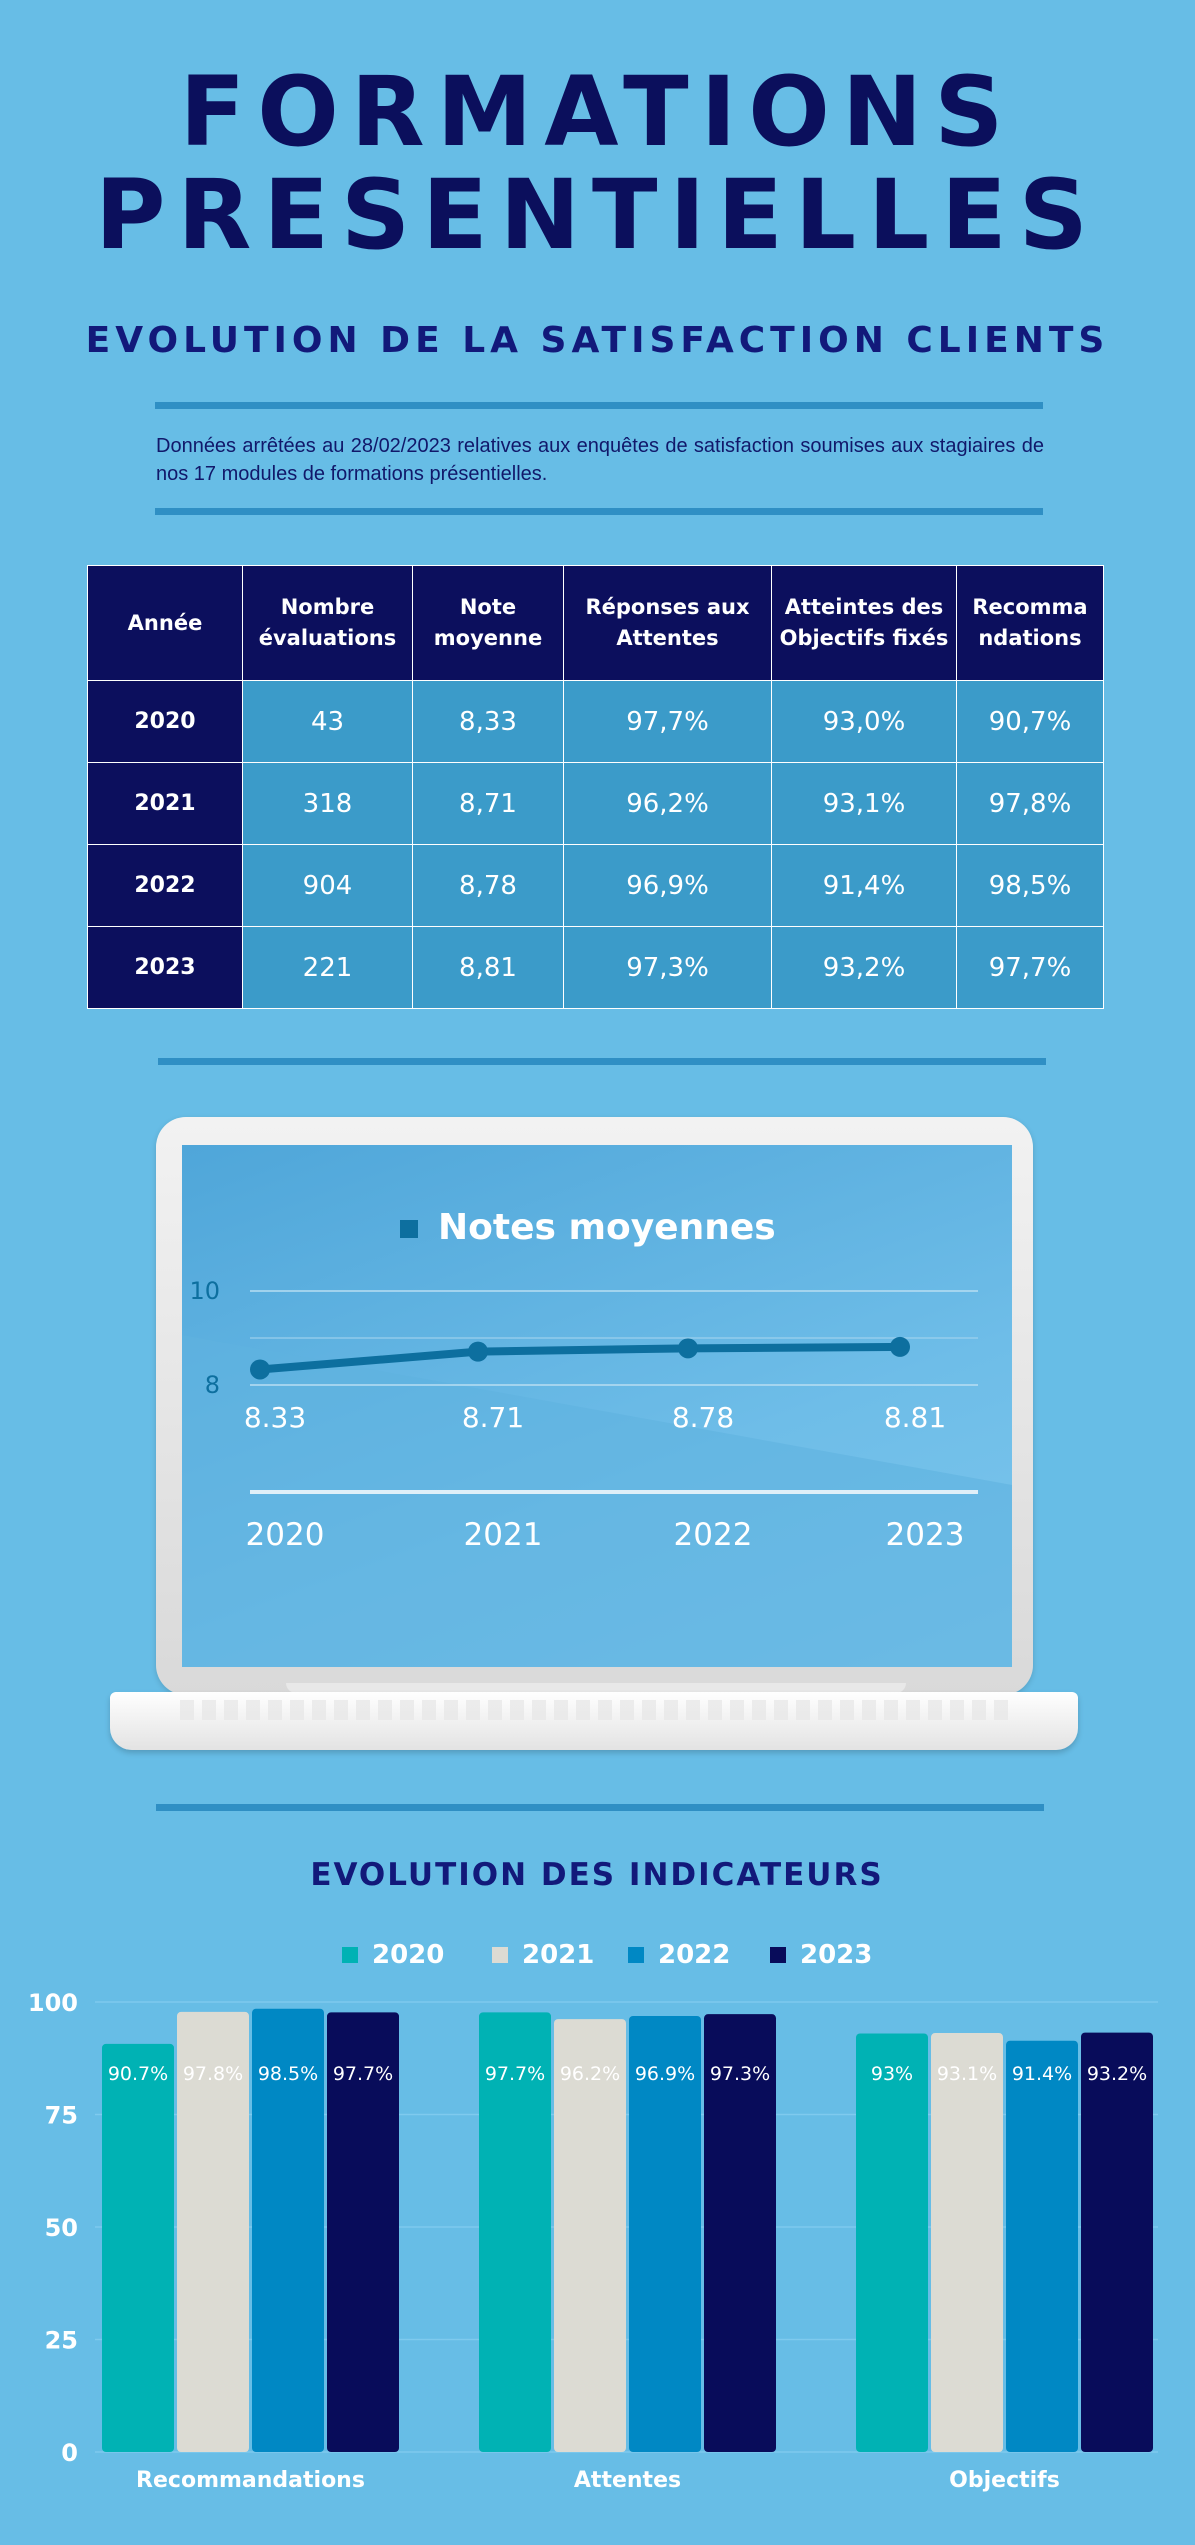 This screenshot has width=1195, height=2545. What do you see at coordinates (493, 1417) in the screenshot?
I see `data-label: 8.71` at bounding box center [493, 1417].